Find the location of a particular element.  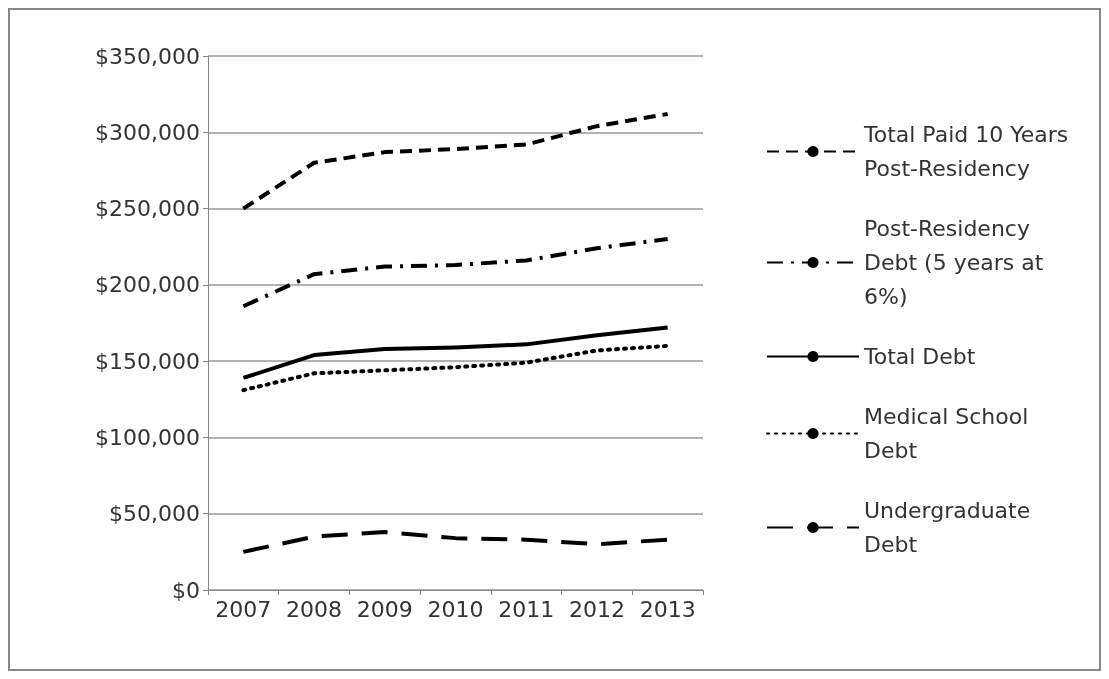

legend-label: Undergraduate Debt is located at coordinates (951, 527).